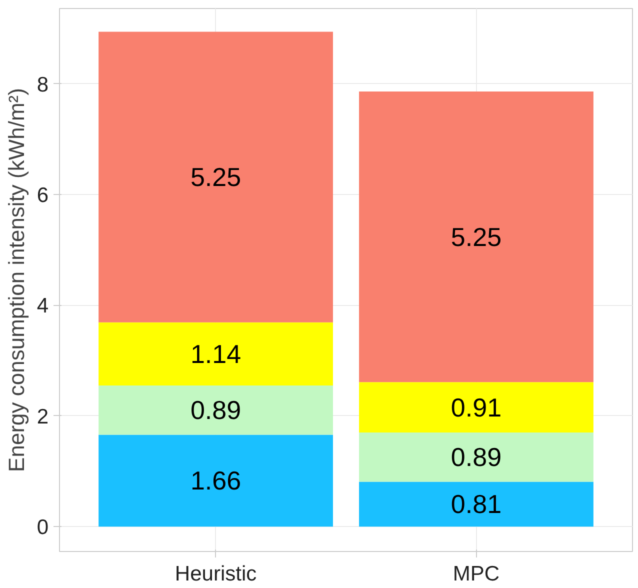  I want to click on y-tick-label: 2, so click(42, 416).